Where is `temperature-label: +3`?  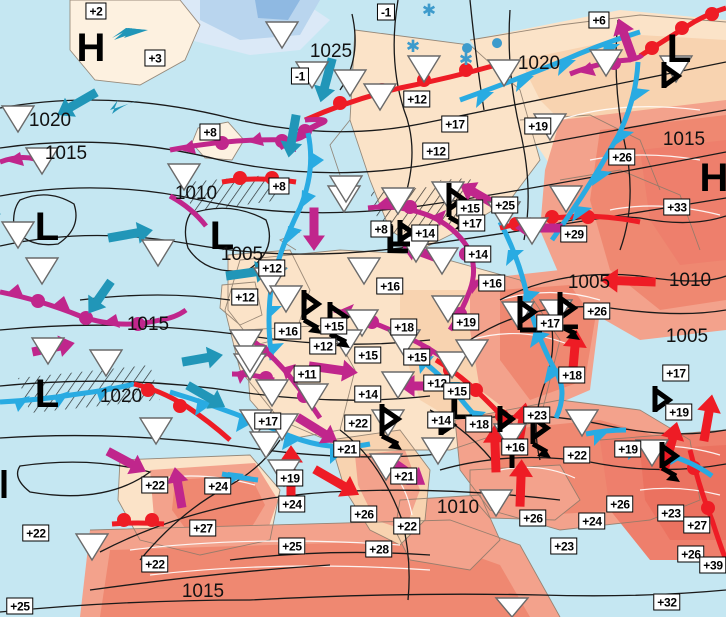 temperature-label: +3 is located at coordinates (155, 58).